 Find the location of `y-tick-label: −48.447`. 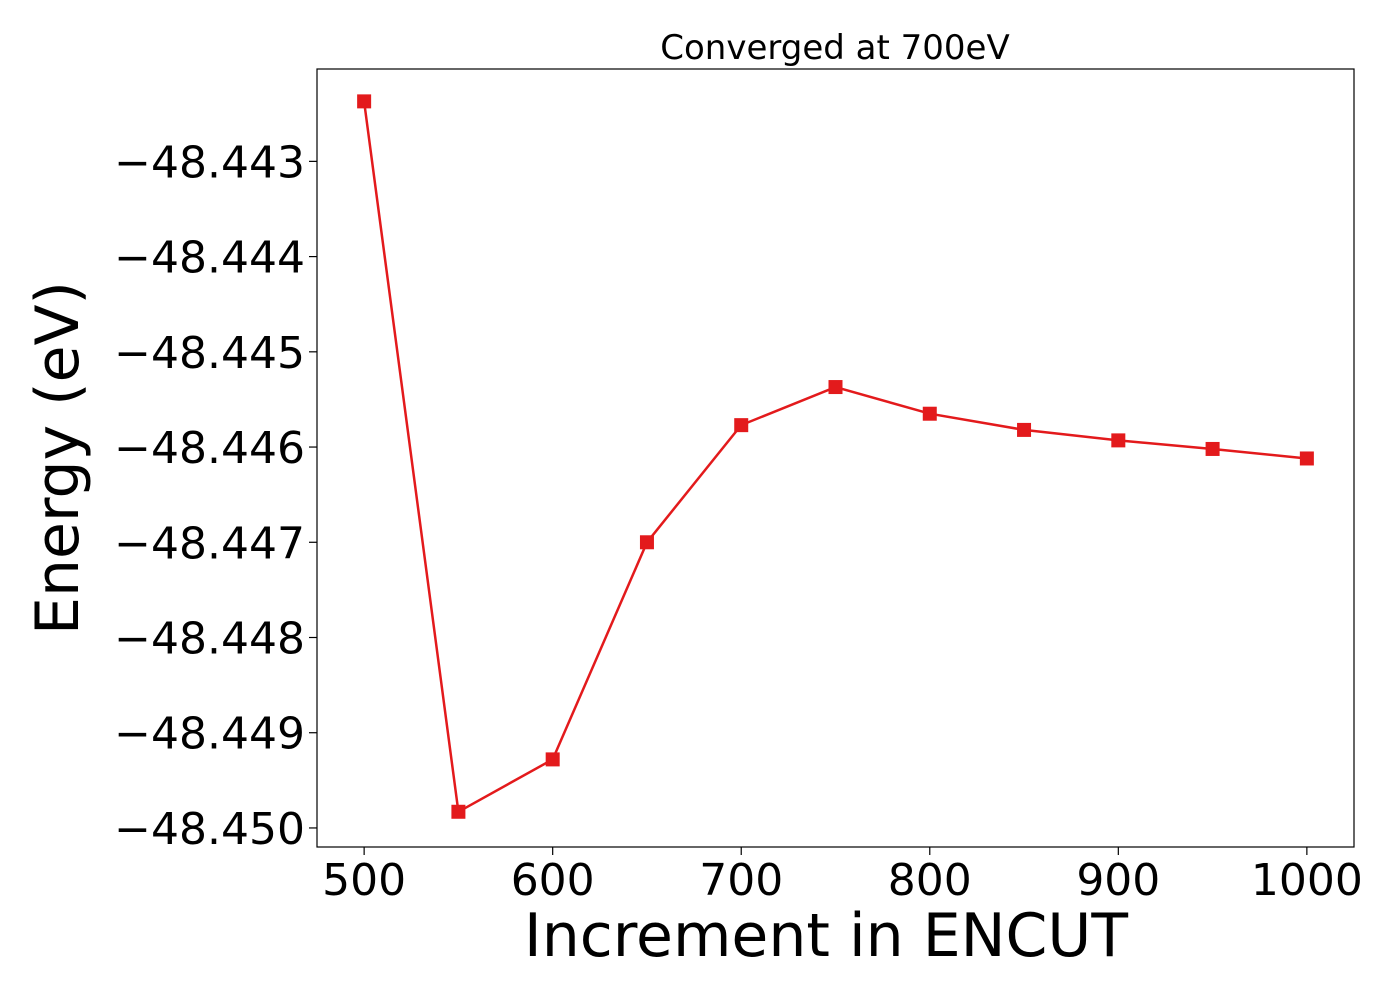

y-tick-label: −48.447 is located at coordinates (209, 543).